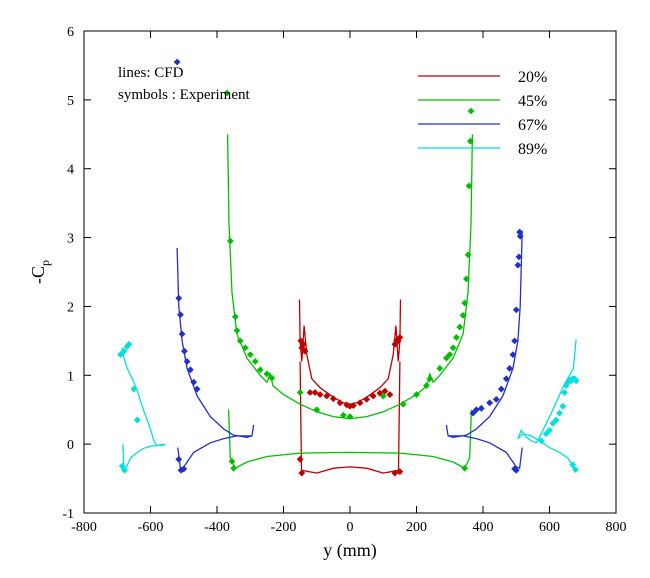 This screenshot has width=650, height=578. Describe the element at coordinates (416, 527) in the screenshot. I see `x-tick-label: 200` at that location.